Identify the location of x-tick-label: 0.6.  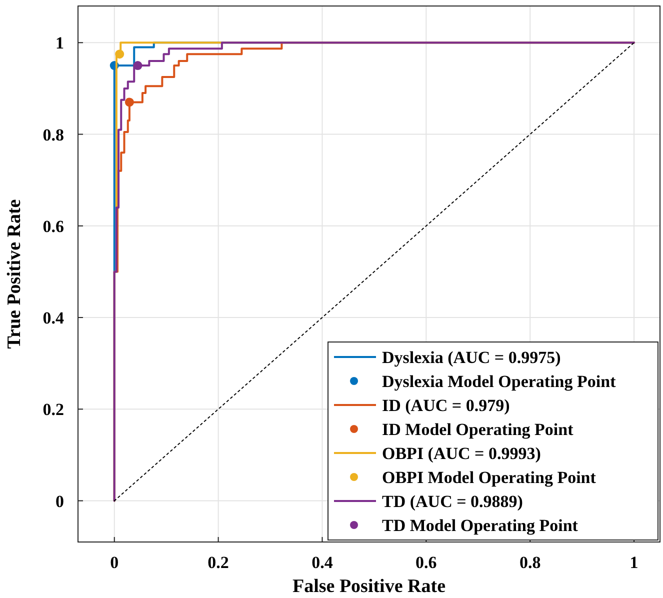
(426, 562).